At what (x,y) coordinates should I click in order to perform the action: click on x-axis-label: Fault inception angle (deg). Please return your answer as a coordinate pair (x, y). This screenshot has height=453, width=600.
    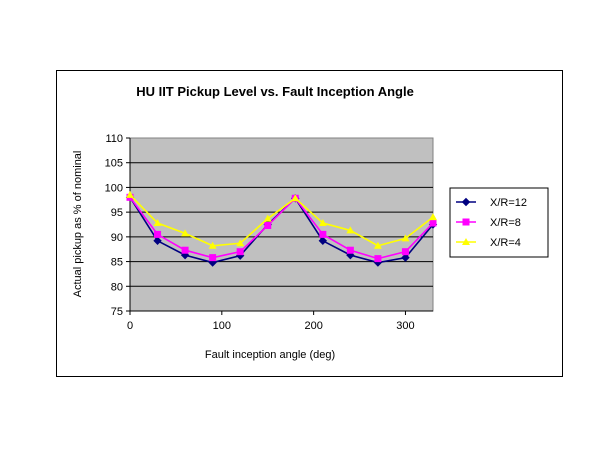
    Looking at the image, I should click on (270, 355).